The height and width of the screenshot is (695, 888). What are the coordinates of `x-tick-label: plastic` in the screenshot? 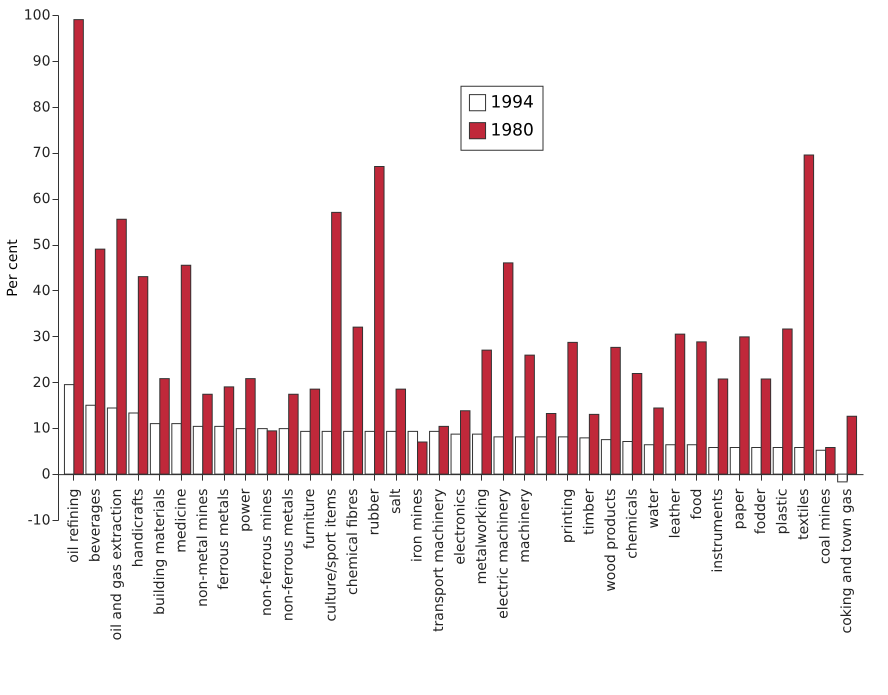 It's located at (782, 511).